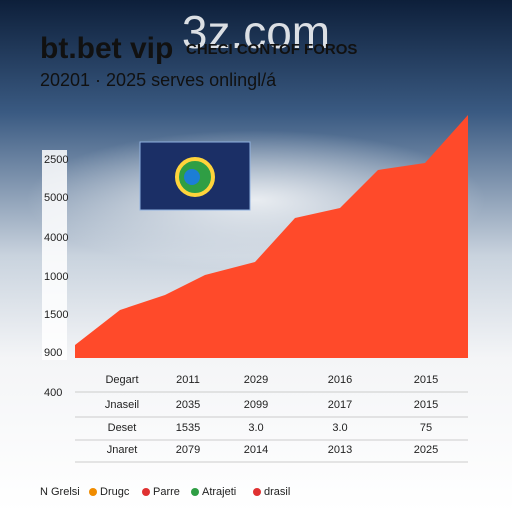 This screenshot has width=512, height=517. Describe the element at coordinates (188, 380) in the screenshot. I see `table-cell: 2011` at that location.